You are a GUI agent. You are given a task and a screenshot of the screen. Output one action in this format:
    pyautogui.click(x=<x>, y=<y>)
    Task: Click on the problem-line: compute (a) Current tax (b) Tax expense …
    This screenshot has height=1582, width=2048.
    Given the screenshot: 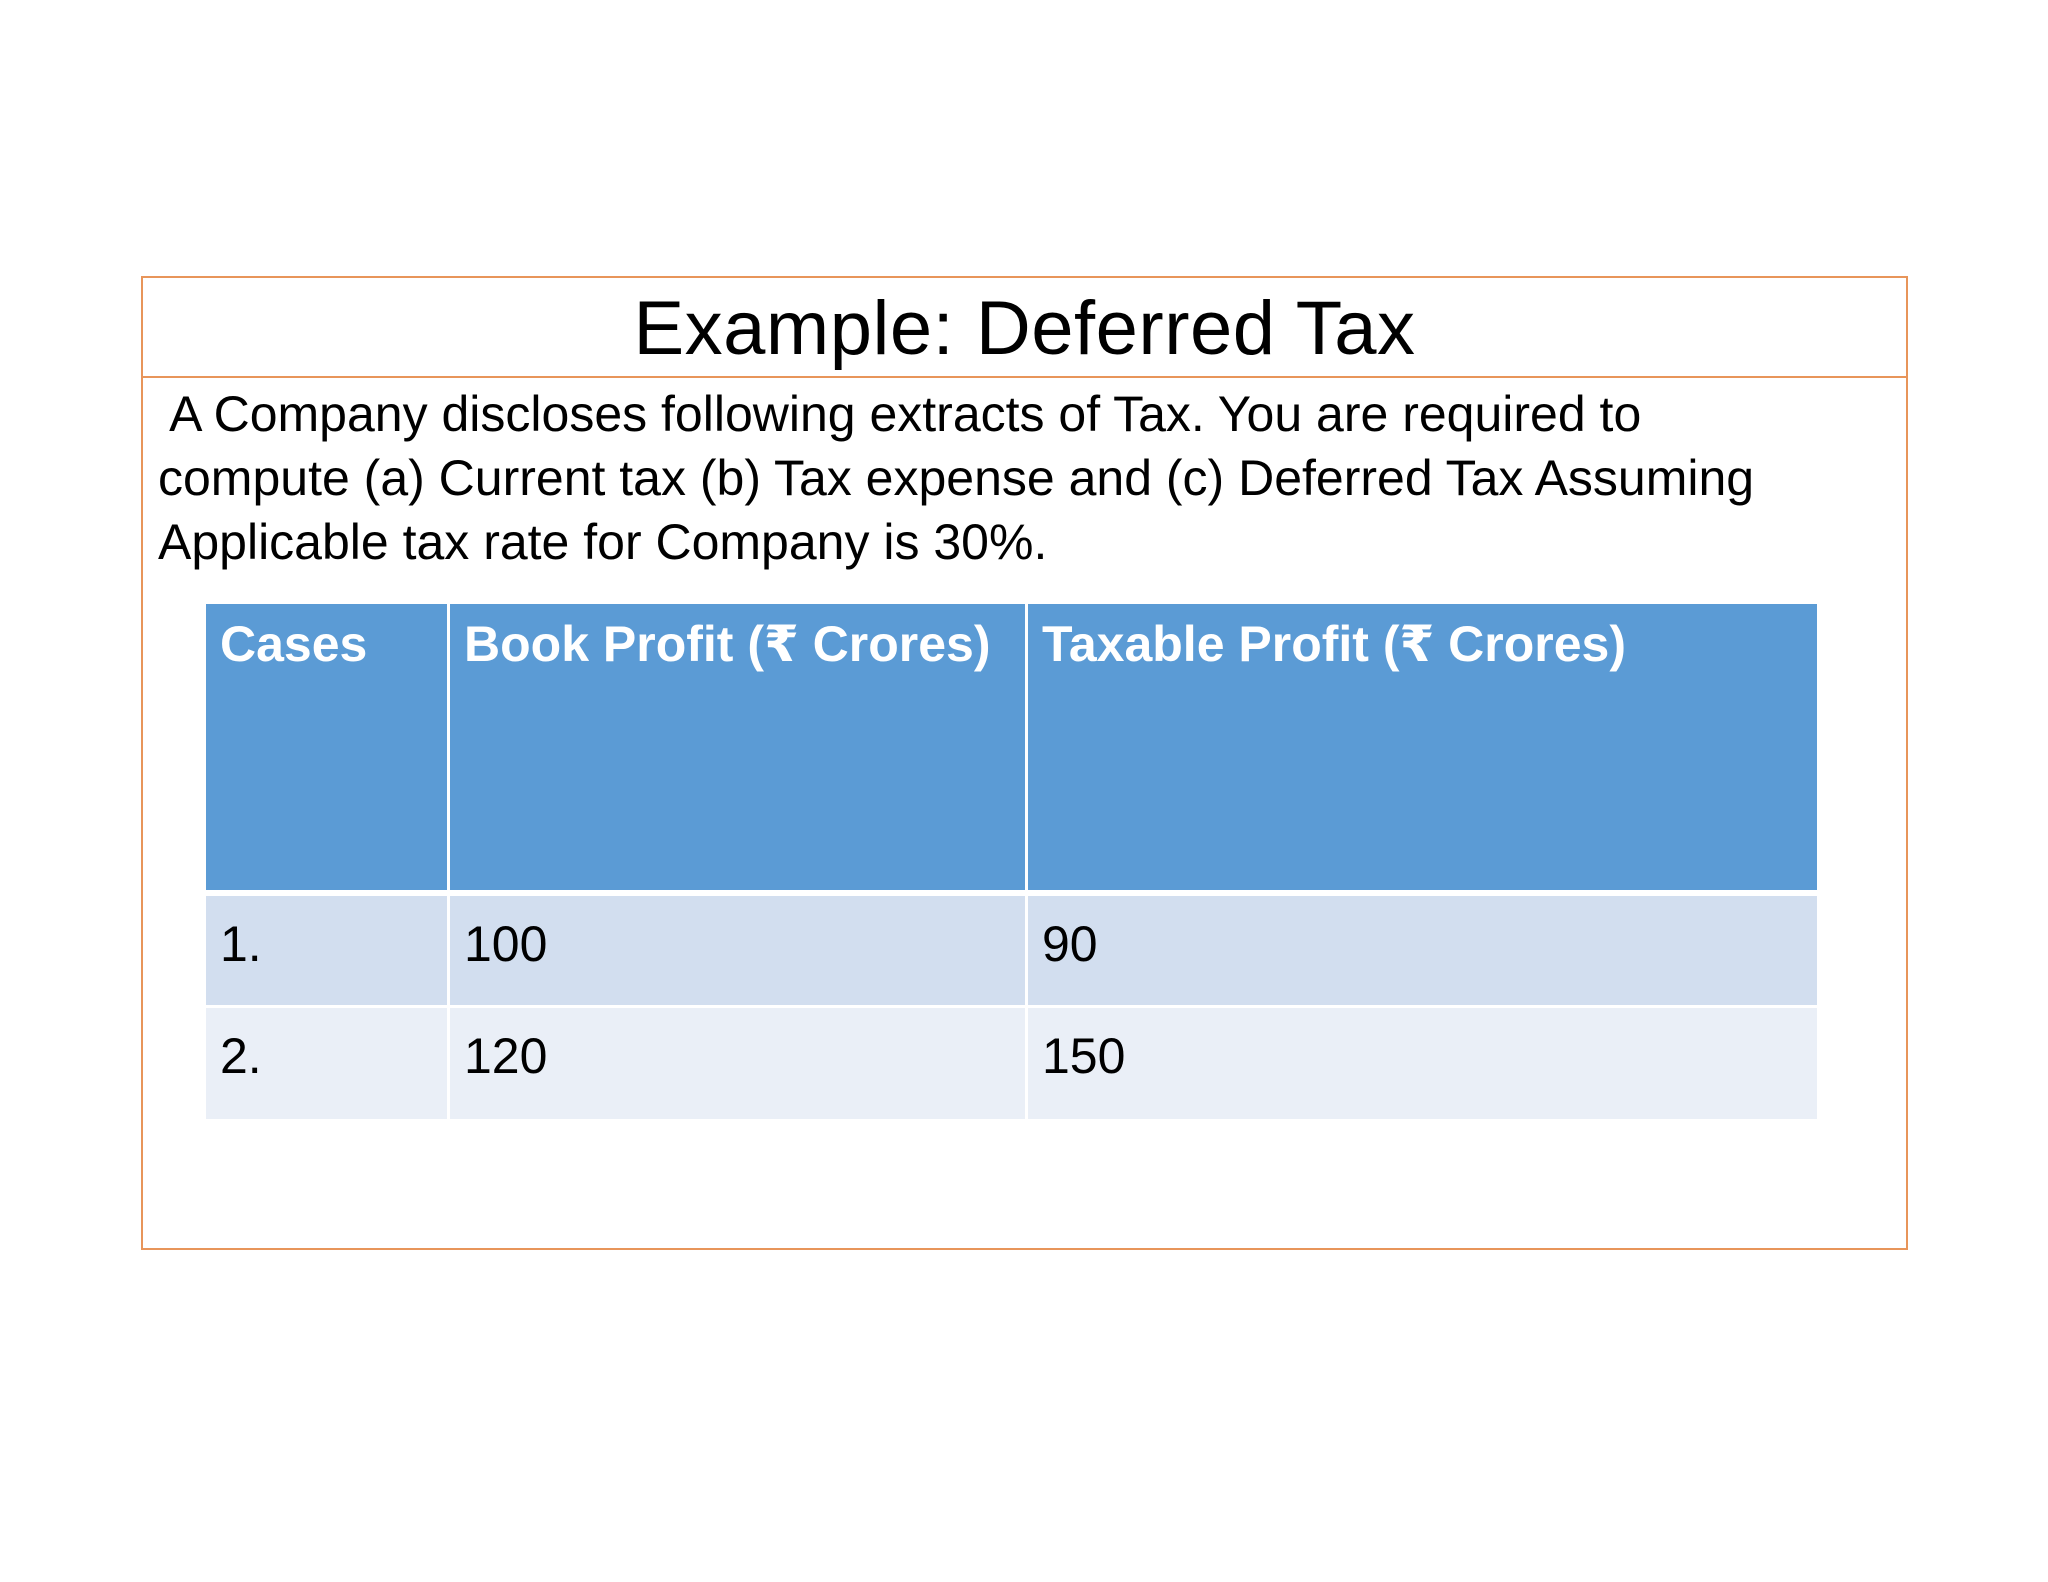 What is the action you would take?
    pyautogui.click(x=956, y=478)
    